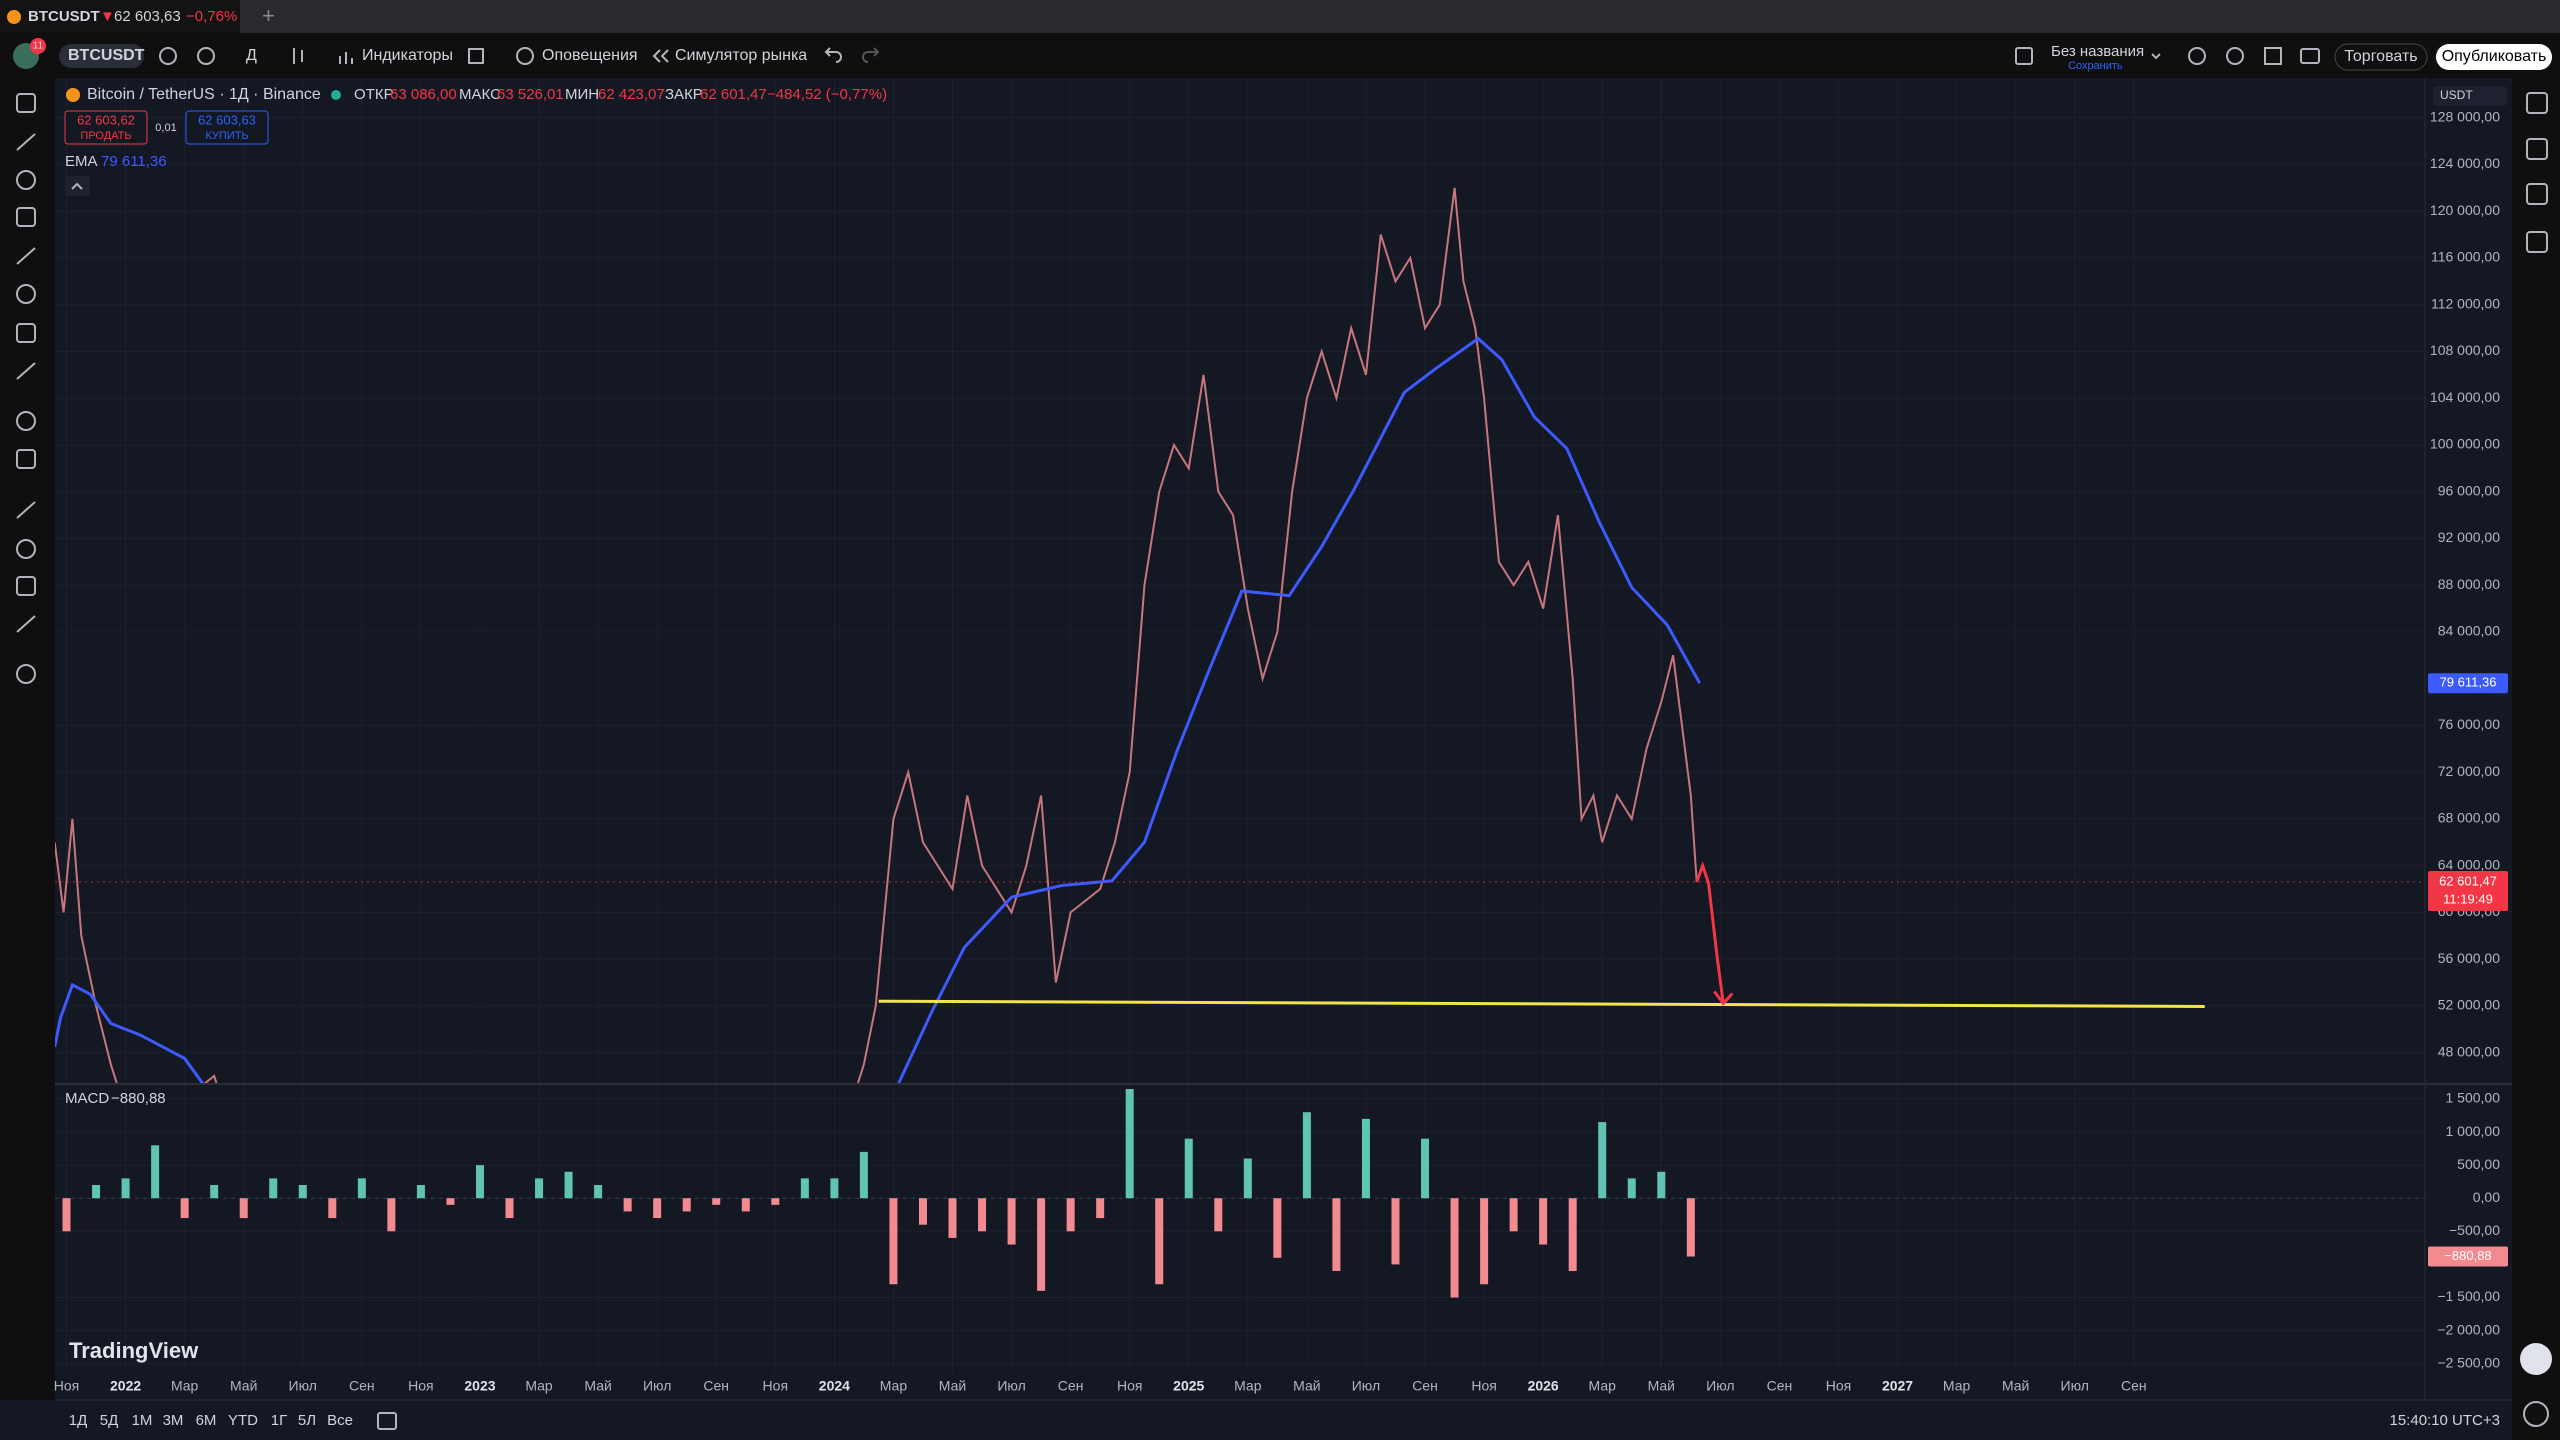 This screenshot has width=2560, height=1440. What do you see at coordinates (138, 1098) in the screenshot?
I see `macd-value: −880,88` at bounding box center [138, 1098].